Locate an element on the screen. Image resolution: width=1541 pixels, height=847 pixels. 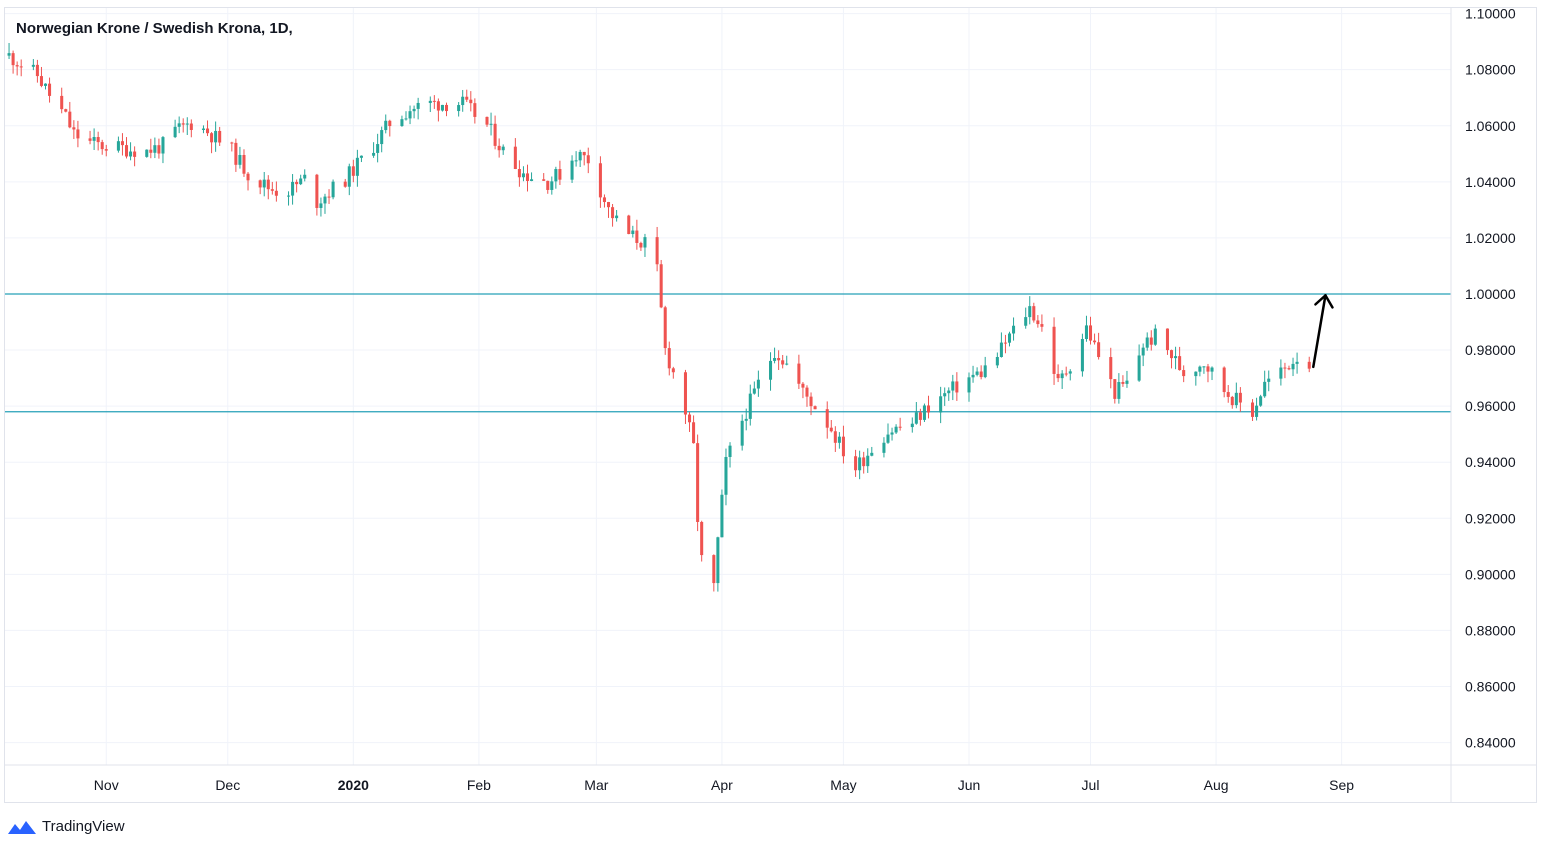
price-tick-label: 0.88000 is located at coordinates (1490, 630).